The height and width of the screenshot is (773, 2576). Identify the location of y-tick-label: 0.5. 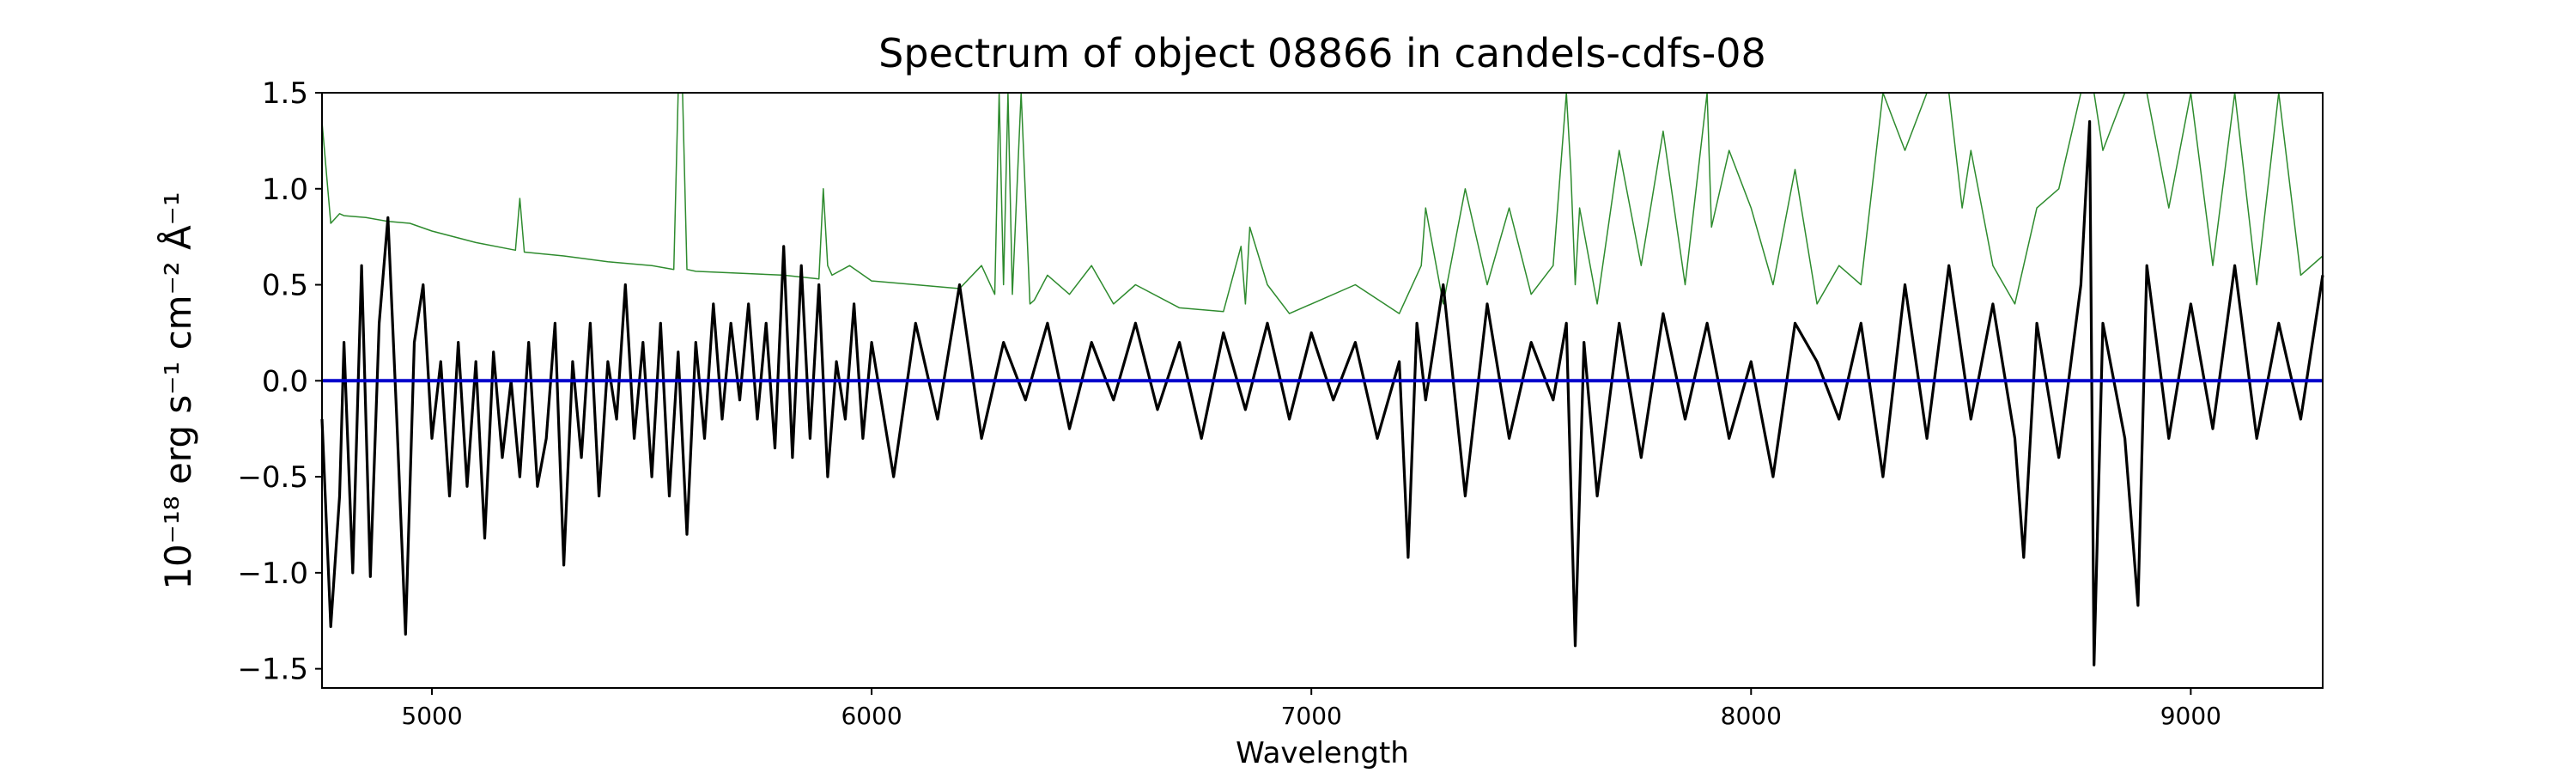
(285, 286).